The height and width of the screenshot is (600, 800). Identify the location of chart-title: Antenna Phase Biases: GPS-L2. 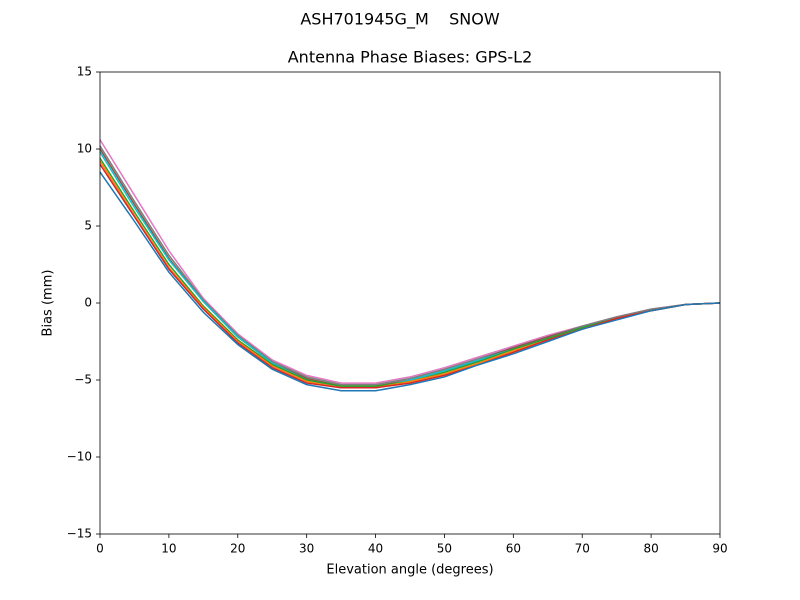
(410, 57).